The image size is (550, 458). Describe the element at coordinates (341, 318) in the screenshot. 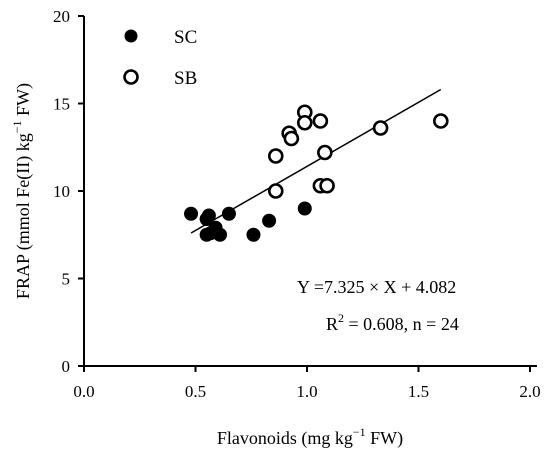

I see `r-squared-superscript: 2` at that location.